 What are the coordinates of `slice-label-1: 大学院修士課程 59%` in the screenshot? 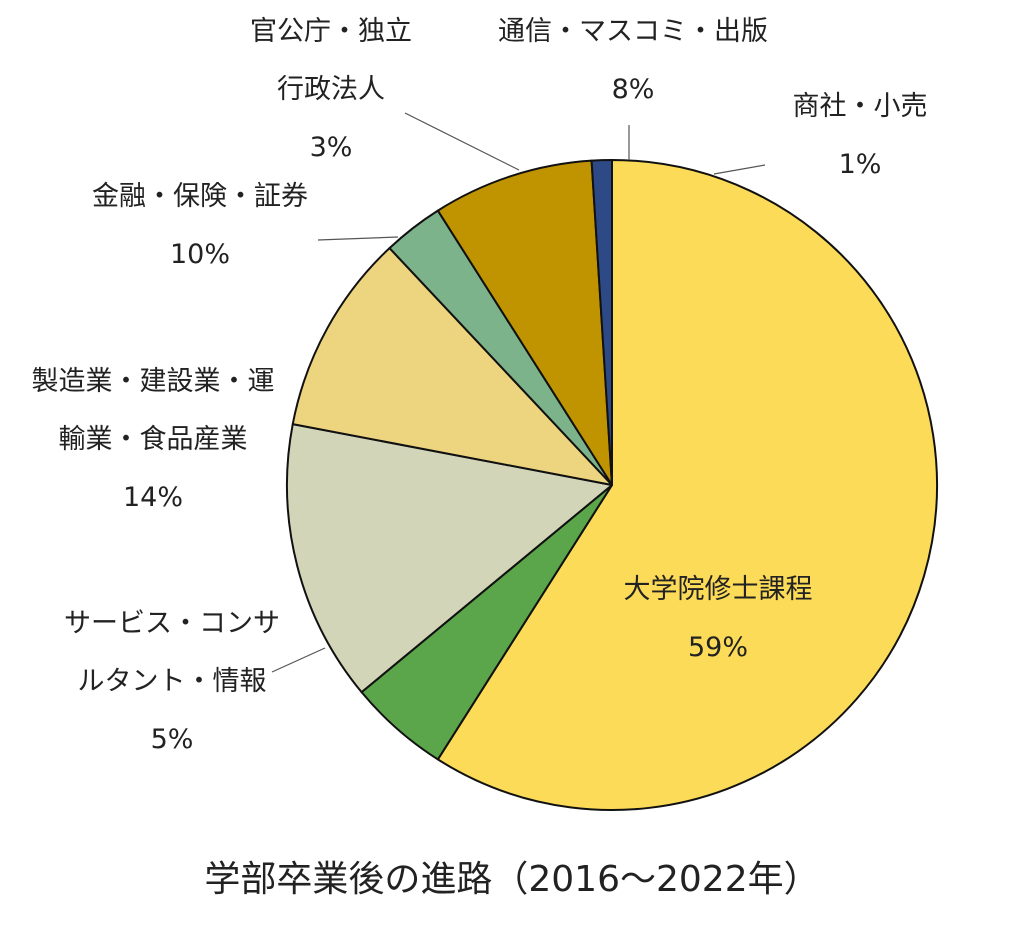 It's located at (718, 618).